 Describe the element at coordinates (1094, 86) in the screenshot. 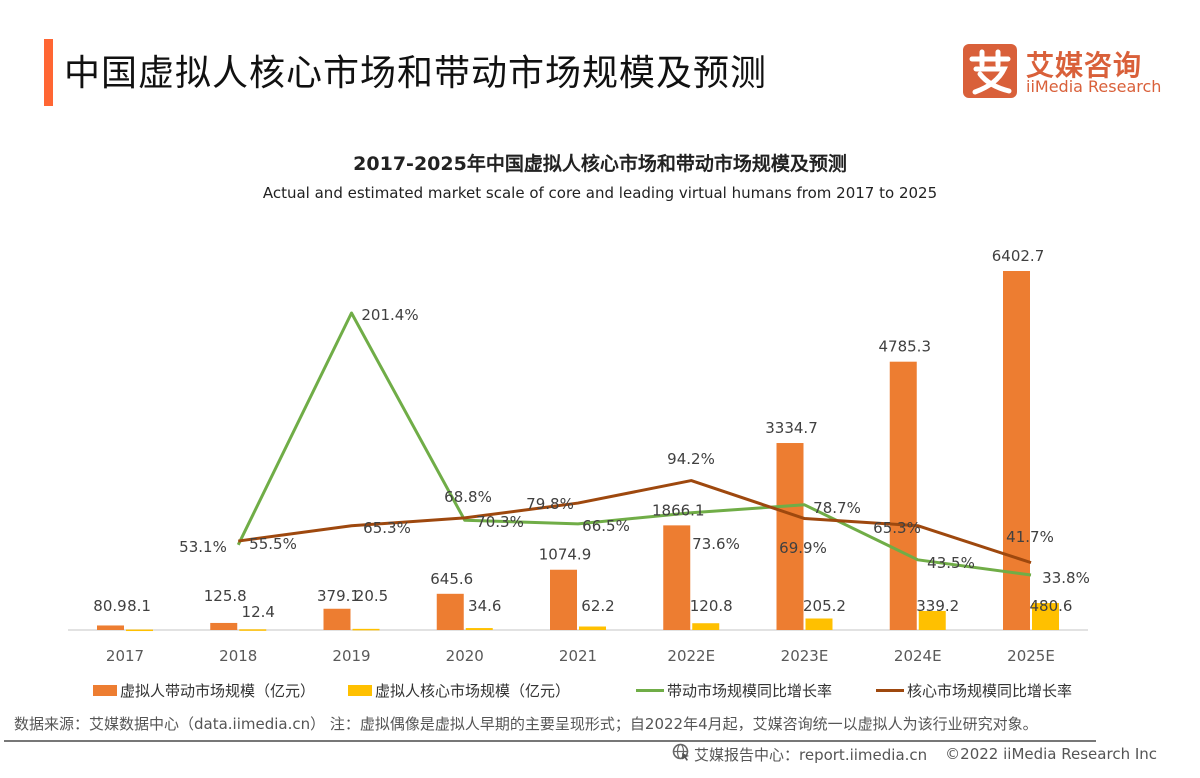

I see `logo-en-text: iiMedia Research` at that location.